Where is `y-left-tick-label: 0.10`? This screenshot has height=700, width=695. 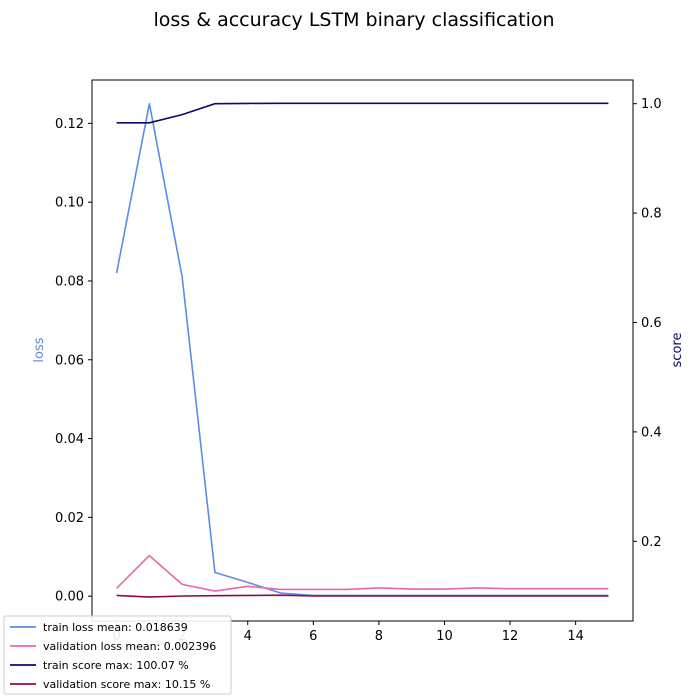
y-left-tick-label: 0.10 is located at coordinates (69, 203).